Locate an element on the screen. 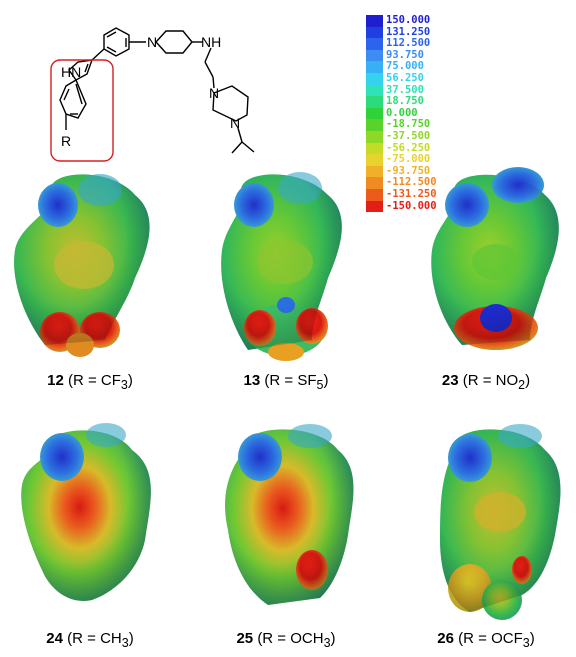  scale-row: -131.250 is located at coordinates (407, 194).